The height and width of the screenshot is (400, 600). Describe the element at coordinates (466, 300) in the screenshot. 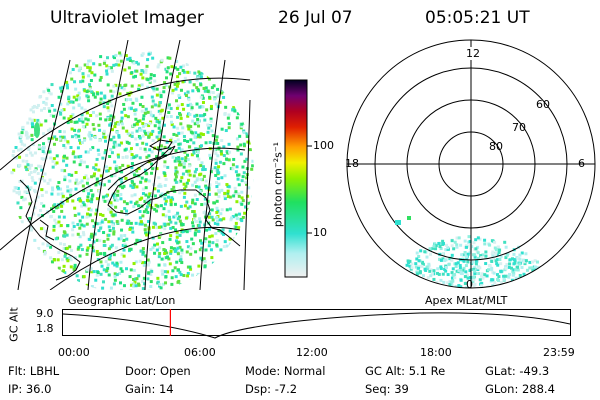

I see `projection-label-apex: Apex MLat/MLT` at that location.